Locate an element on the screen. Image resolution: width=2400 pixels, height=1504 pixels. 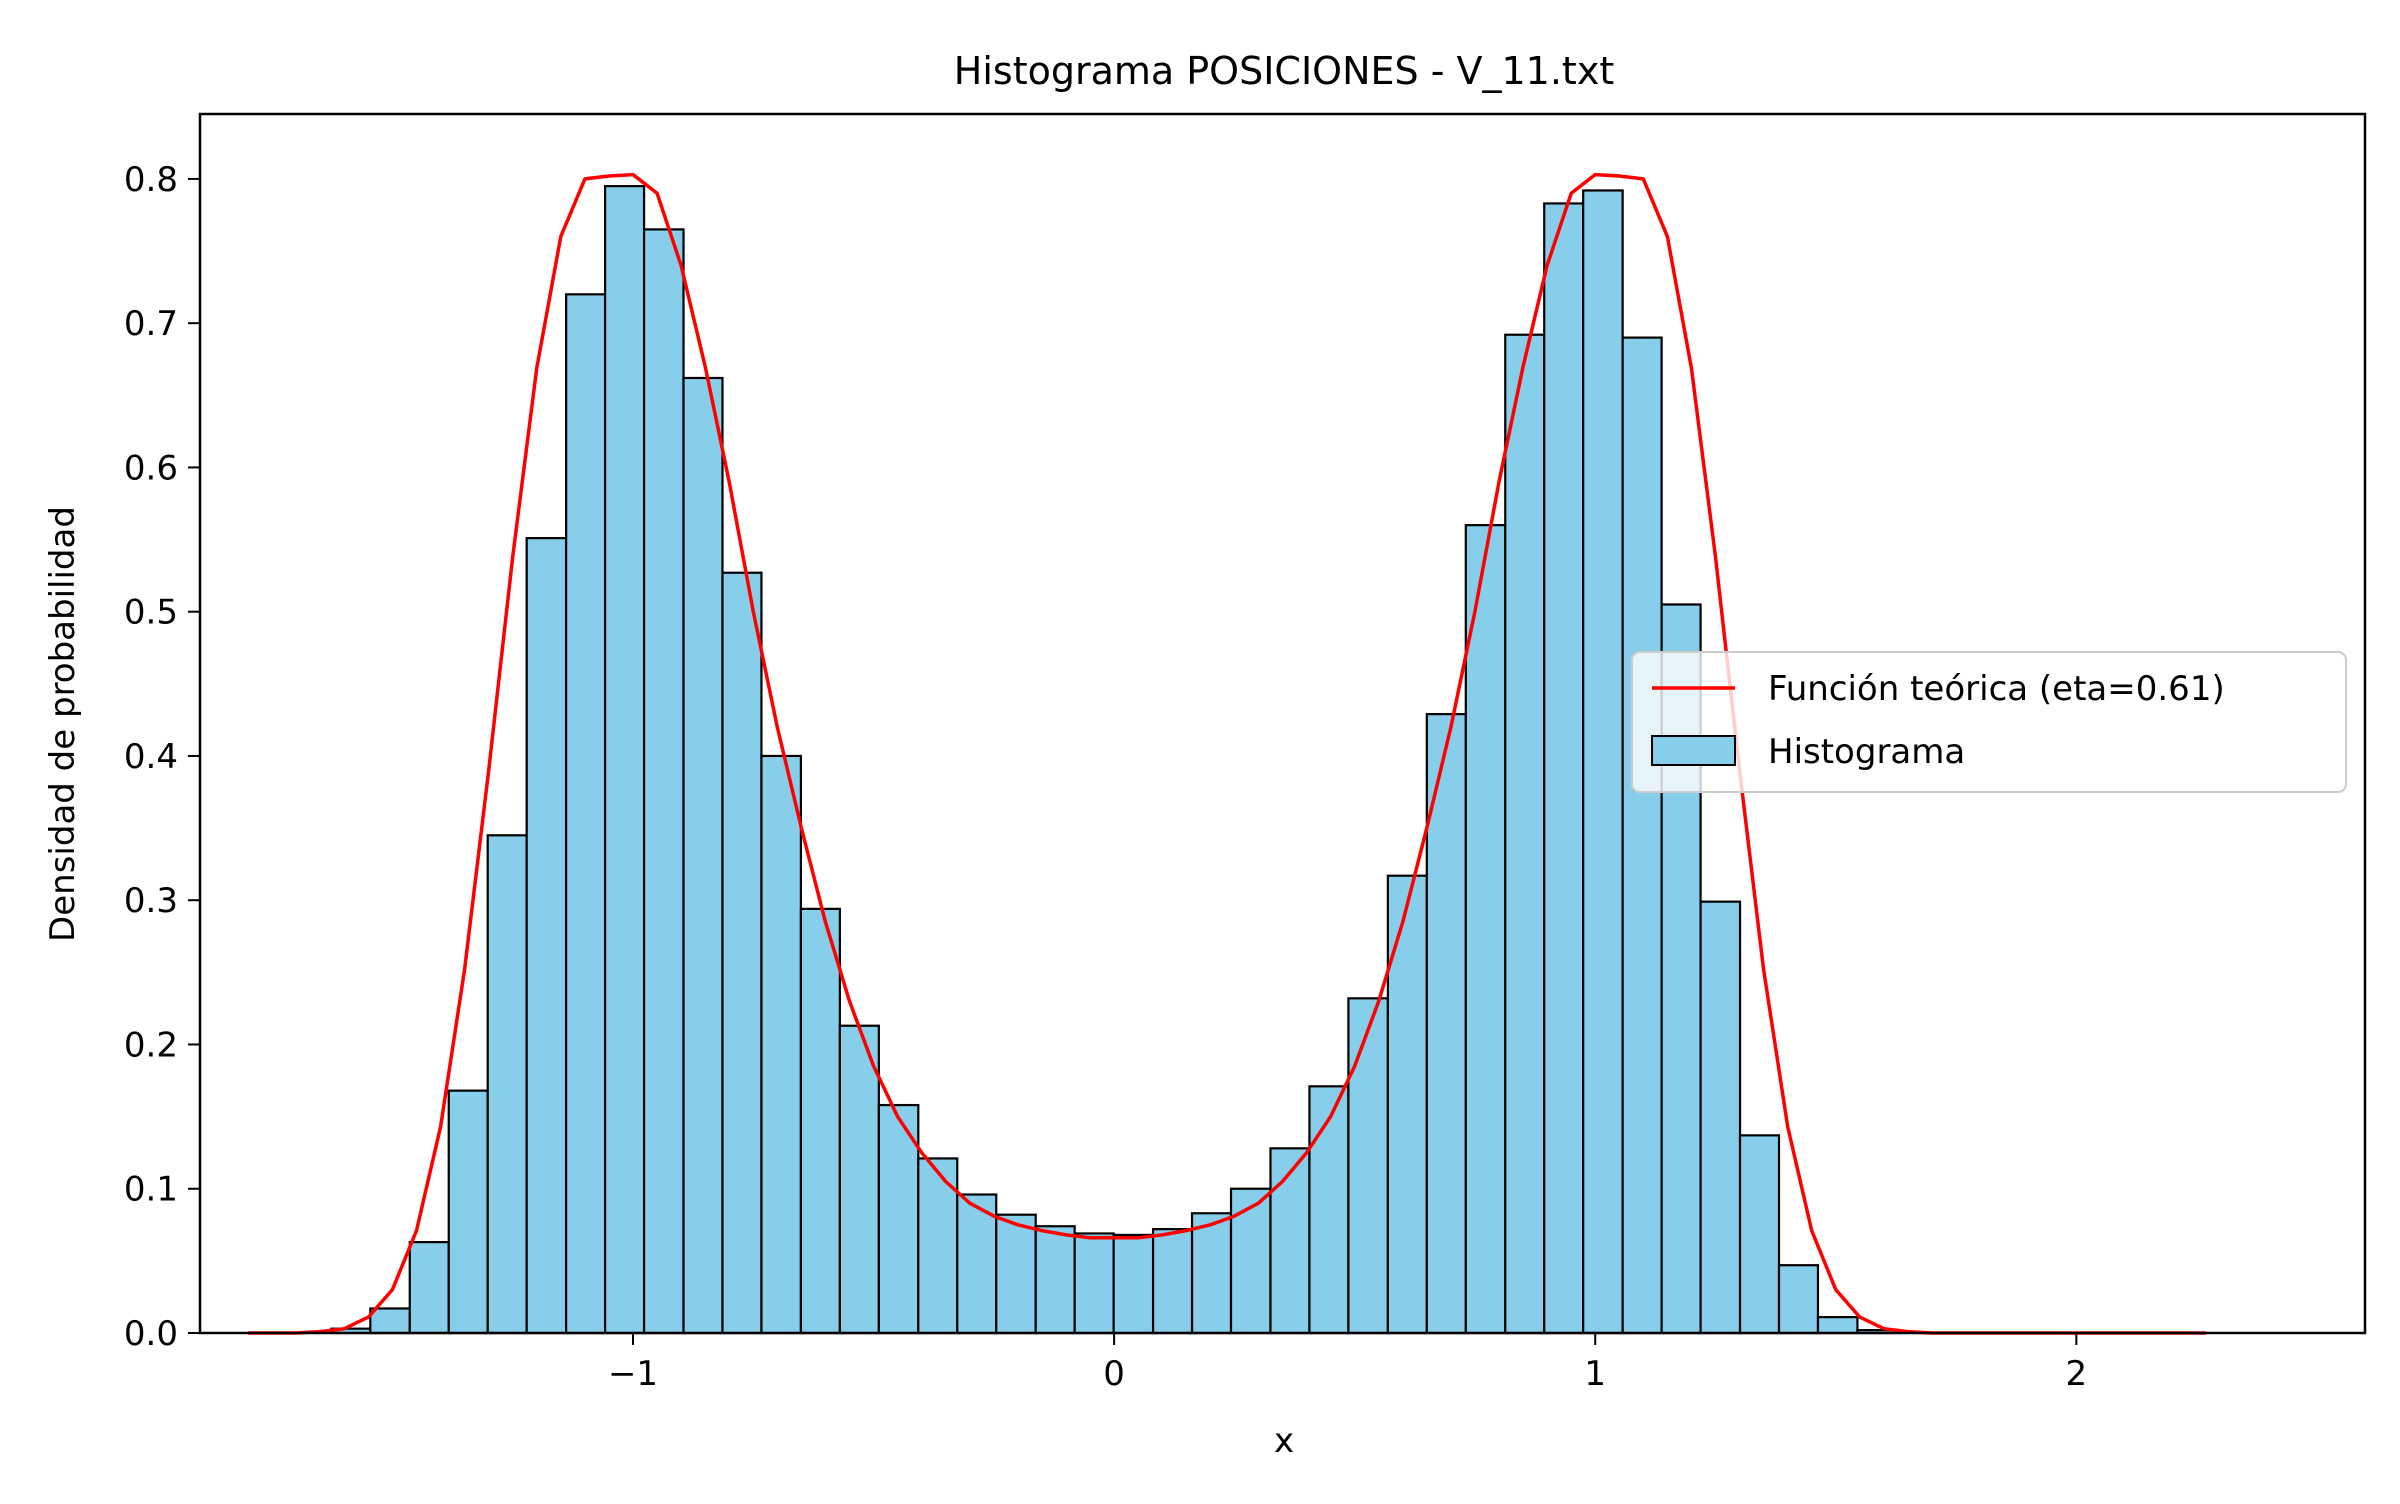
y-axis-label: Densidad de probabilidad is located at coordinates (63, 724).